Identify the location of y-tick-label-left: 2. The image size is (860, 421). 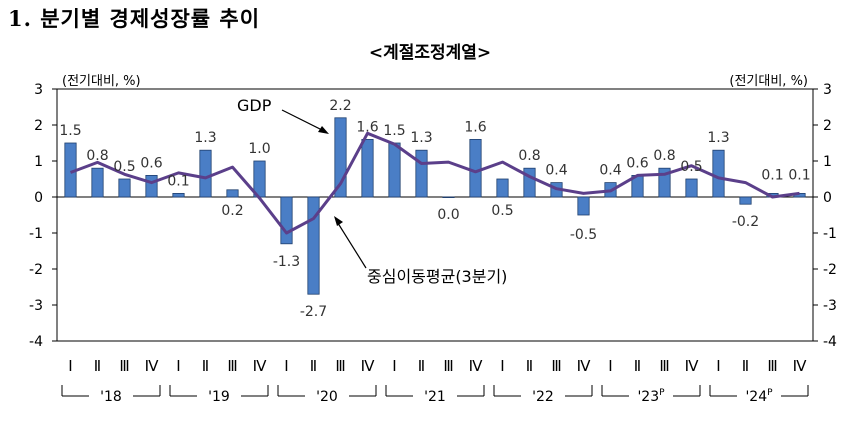
(38, 126).